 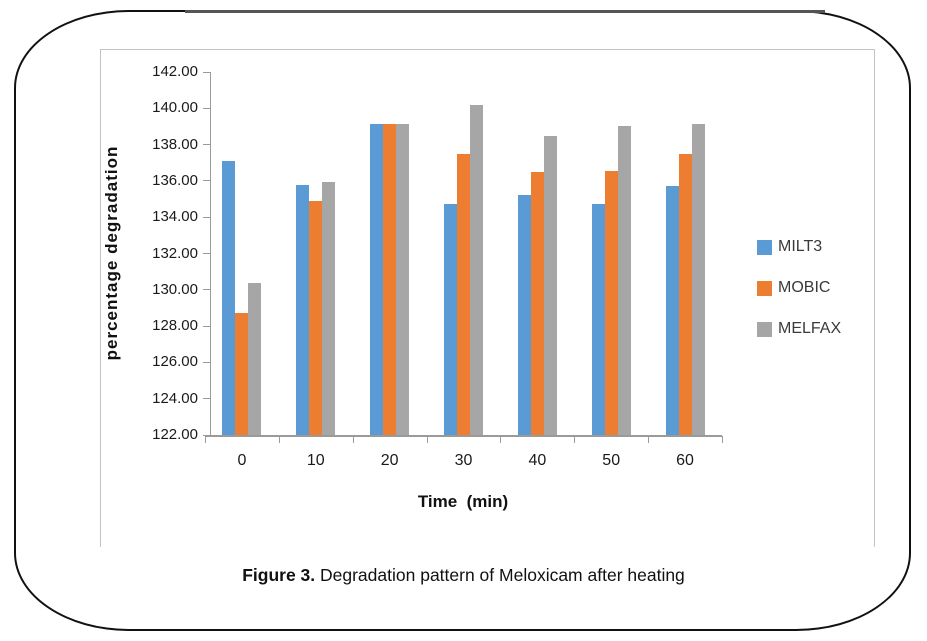 What do you see at coordinates (242, 460) in the screenshot?
I see `x-category-label: 0` at bounding box center [242, 460].